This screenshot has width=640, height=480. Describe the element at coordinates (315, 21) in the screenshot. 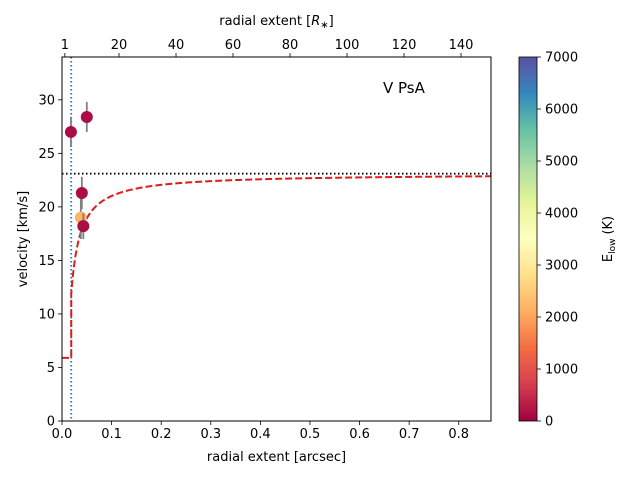

I see `top-axis-label-symbol: R` at that location.